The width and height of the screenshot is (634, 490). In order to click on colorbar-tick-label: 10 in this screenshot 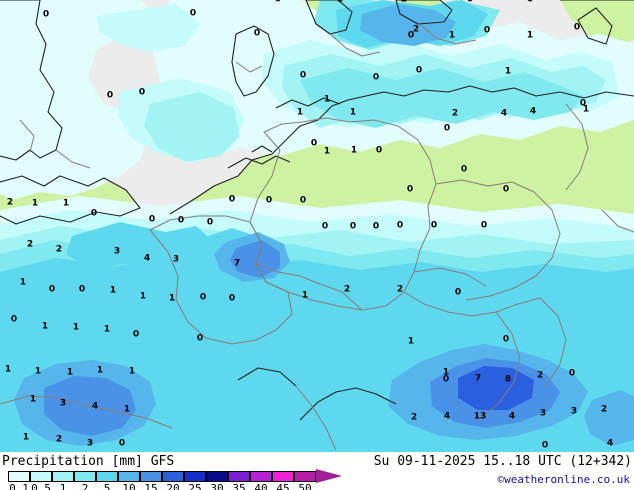, I will do `click(129, 486)`.